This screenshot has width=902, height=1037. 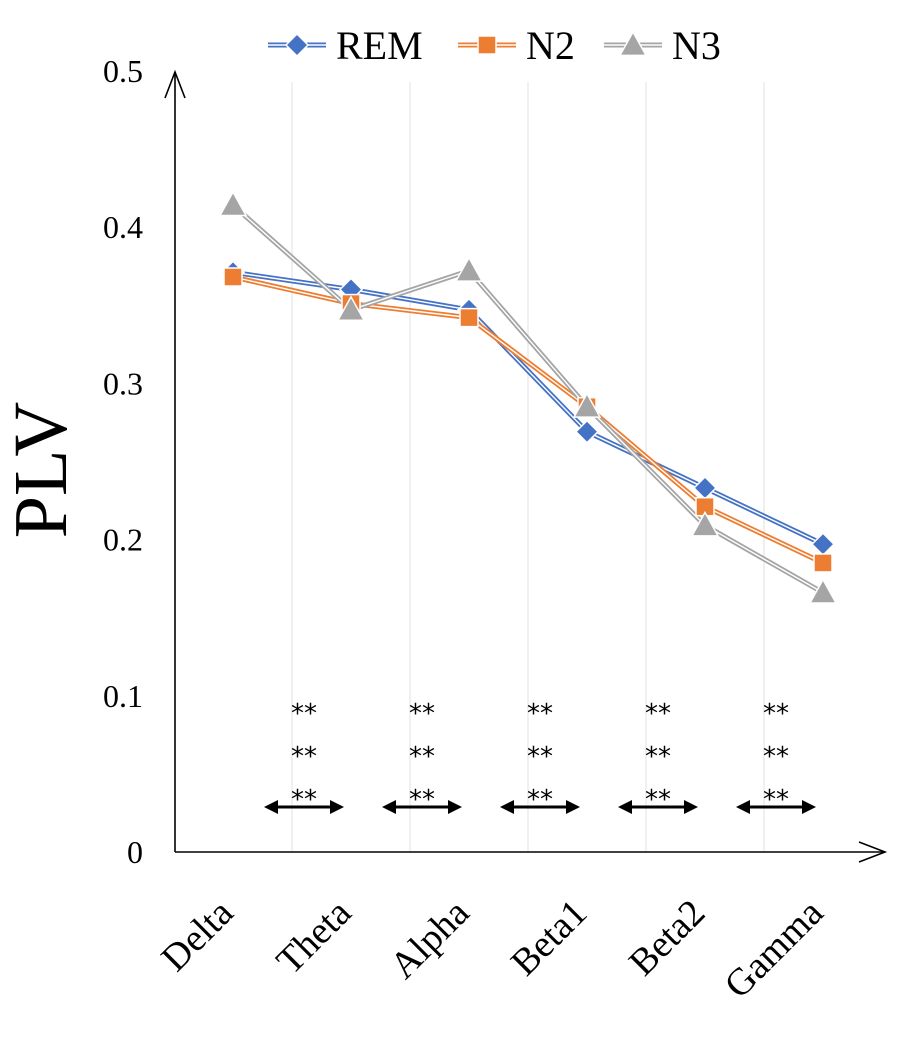 I want to click on x-axis-arrowhead, so click(x=873, y=852).